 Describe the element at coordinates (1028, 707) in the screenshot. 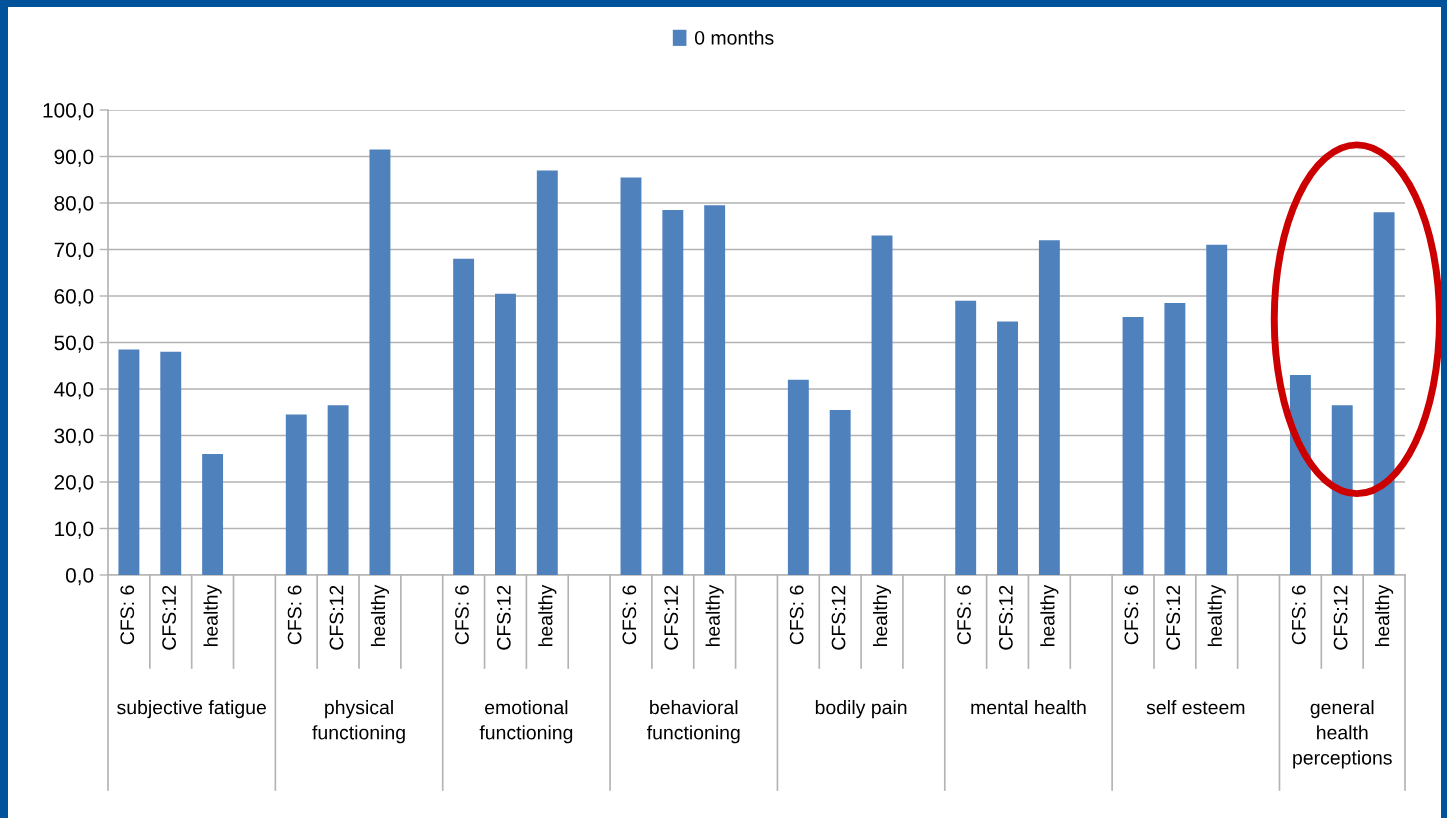

I see `text: mental health` at that location.